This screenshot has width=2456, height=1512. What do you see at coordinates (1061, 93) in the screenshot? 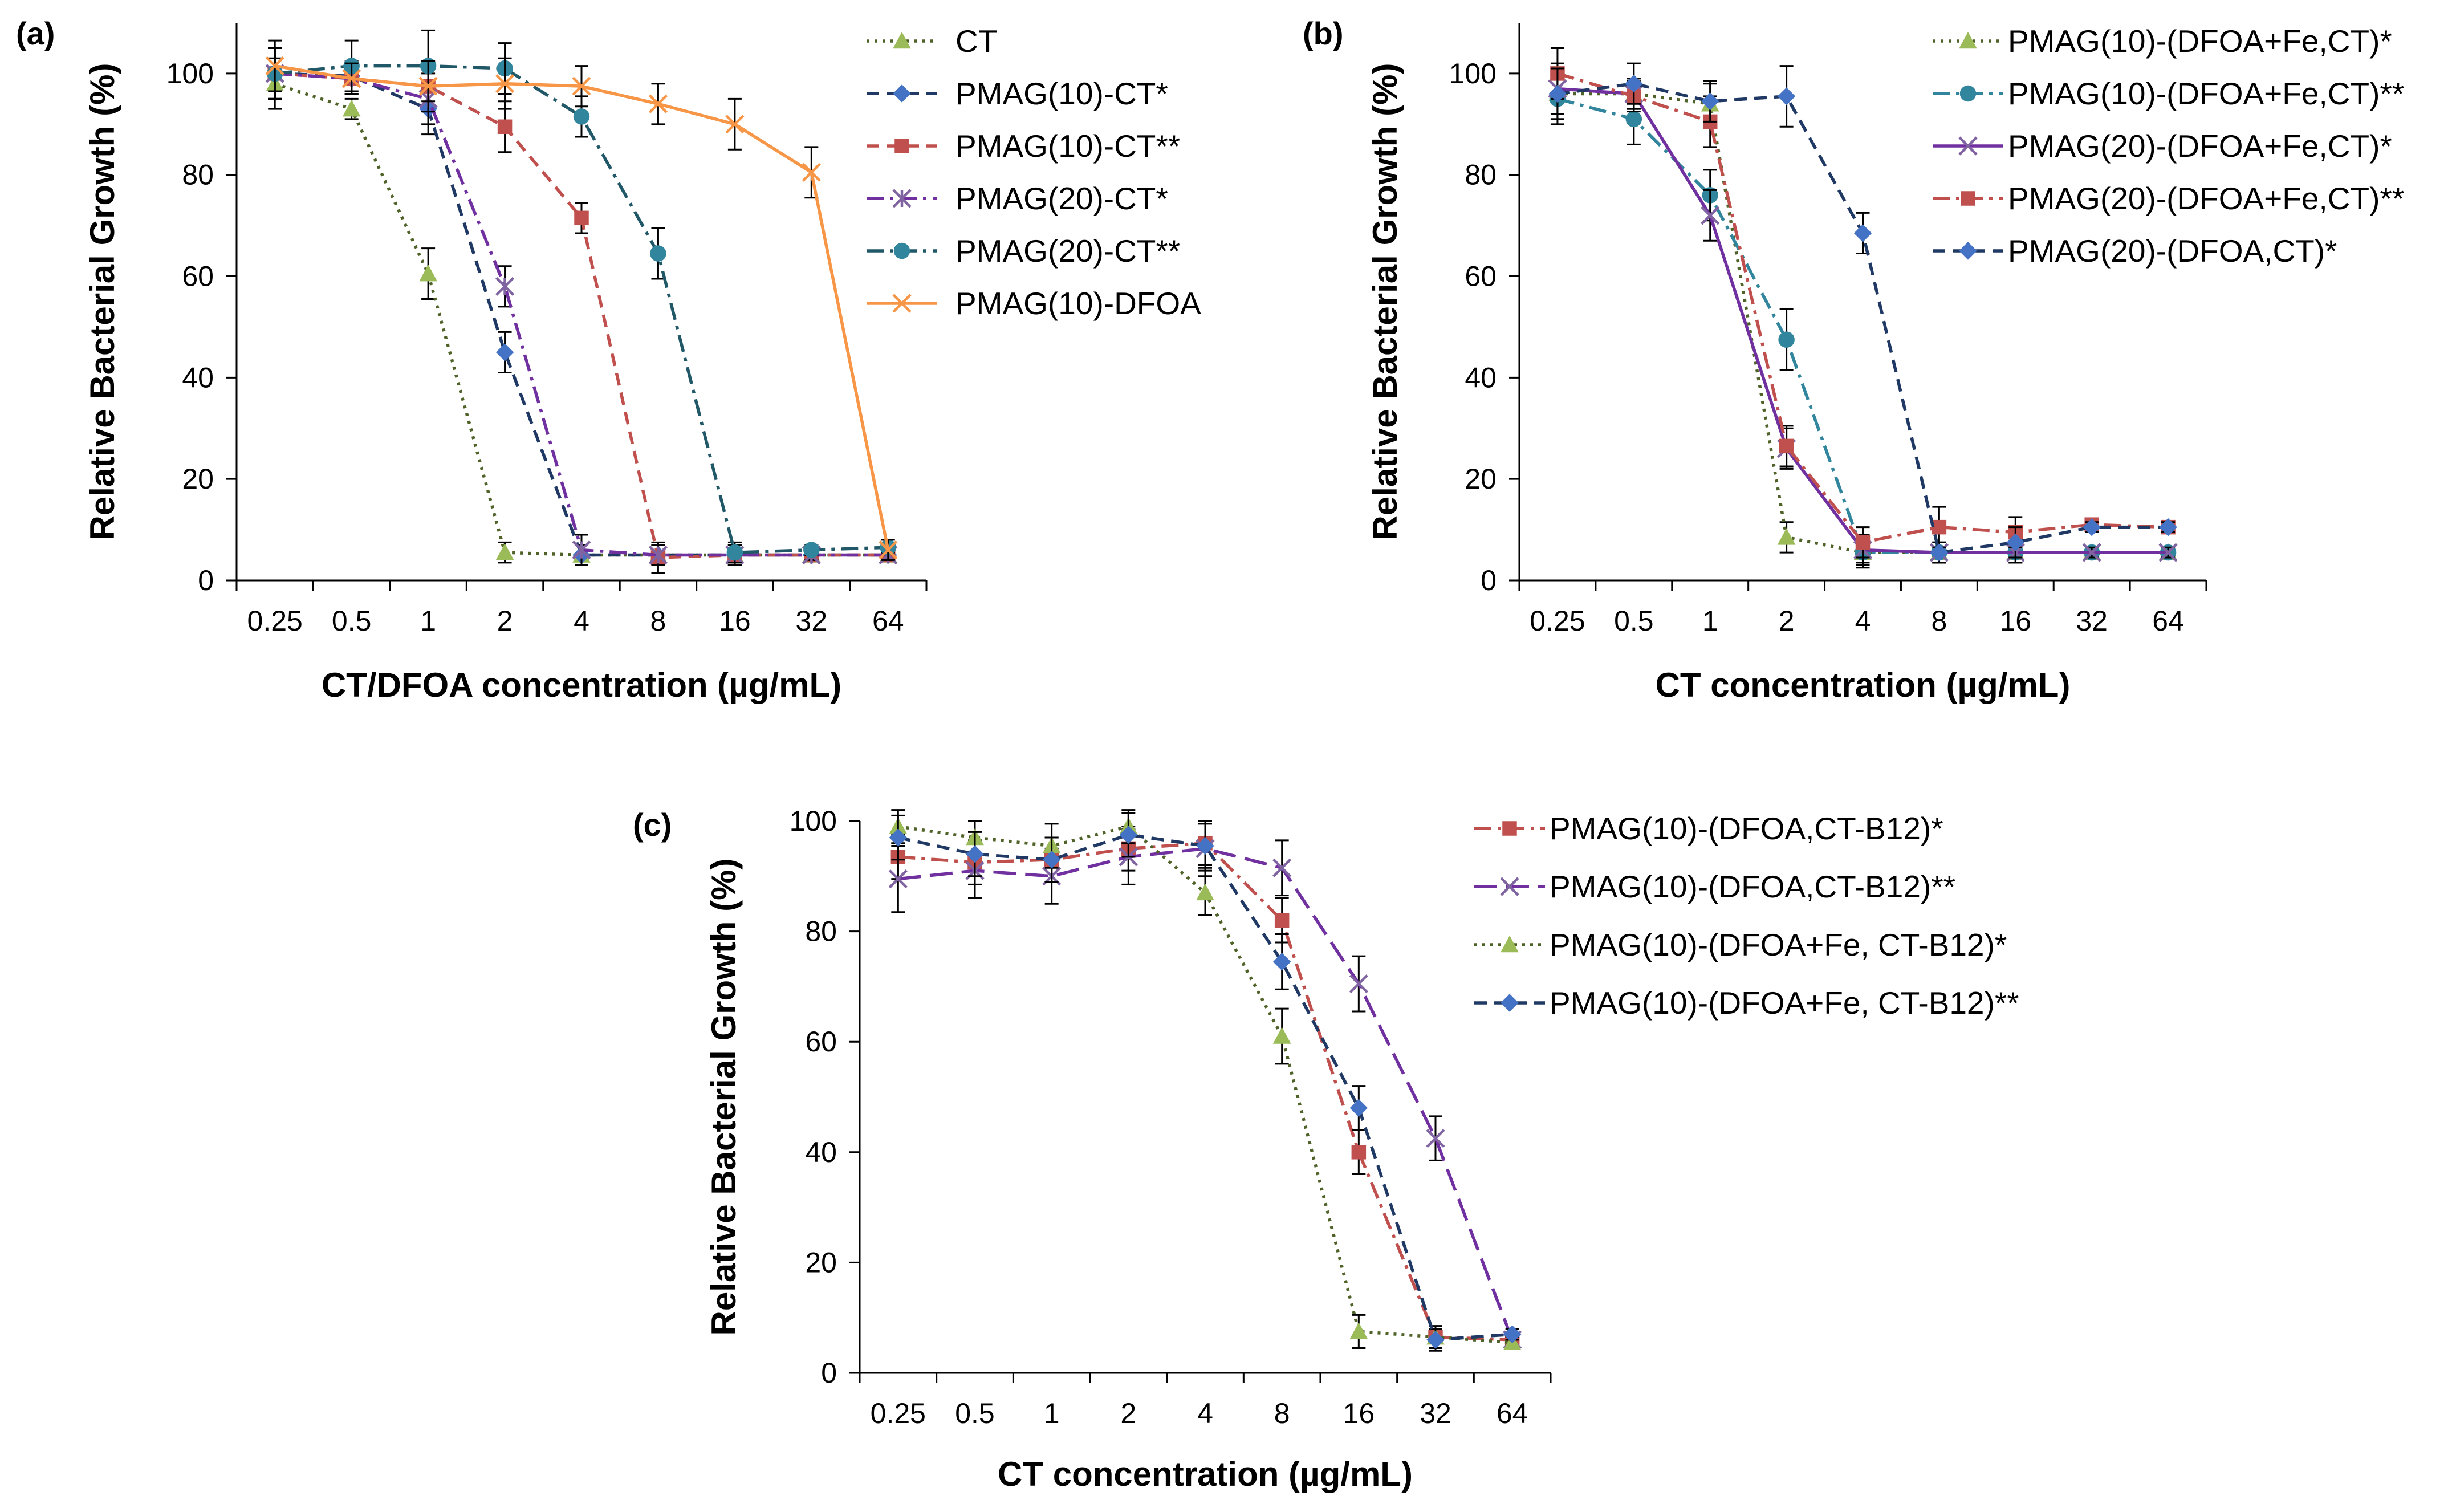
I see `legend-label: PMAG(10)-CT*` at bounding box center [1061, 93].